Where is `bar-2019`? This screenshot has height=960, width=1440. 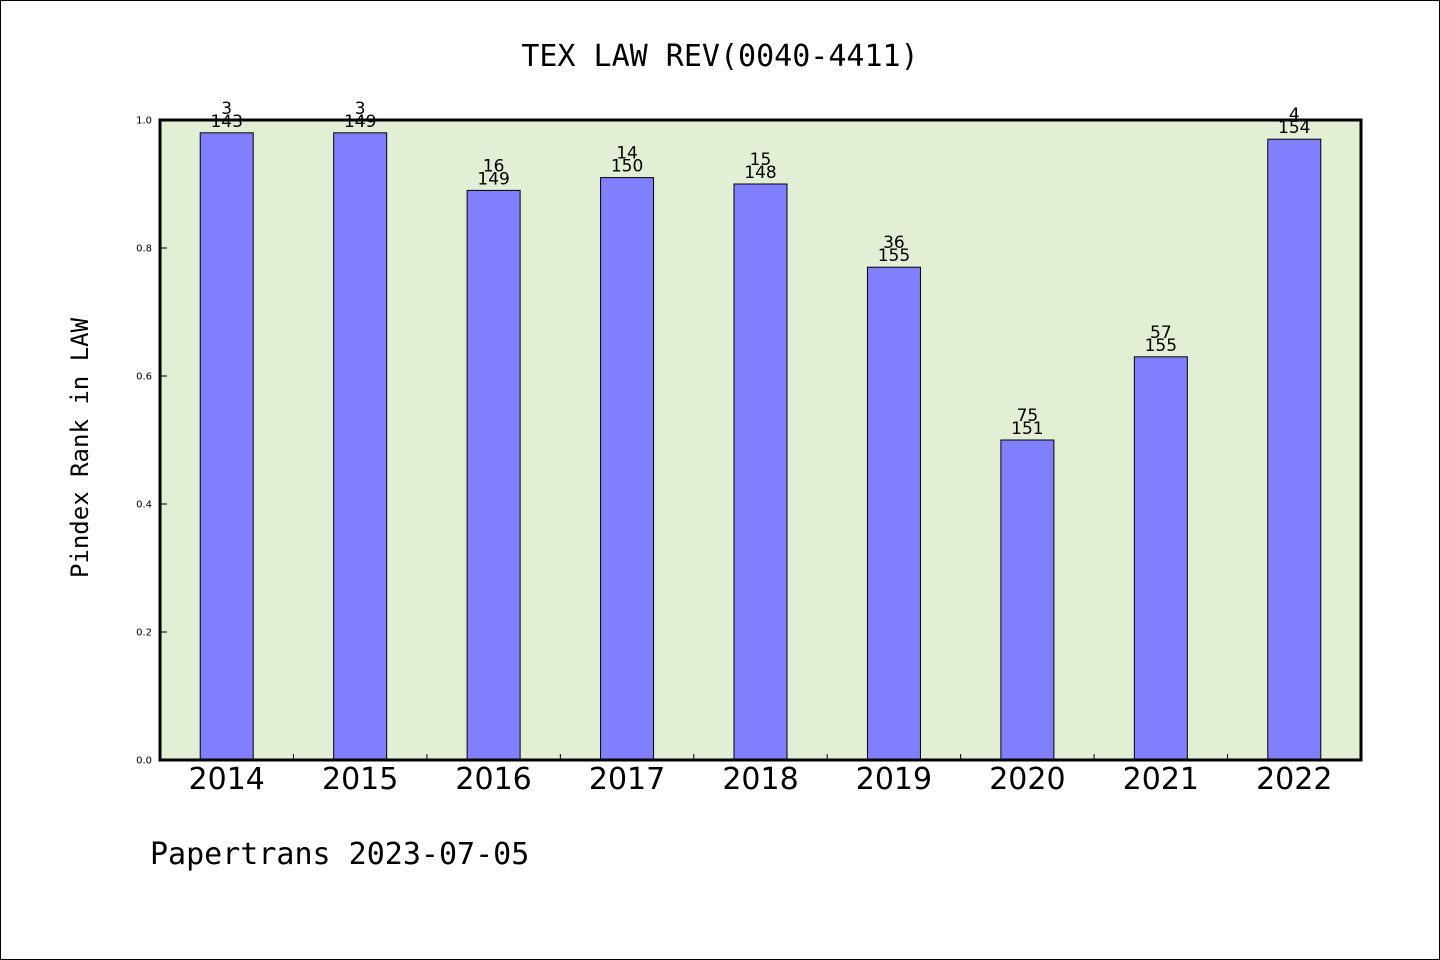 bar-2019 is located at coordinates (893, 513).